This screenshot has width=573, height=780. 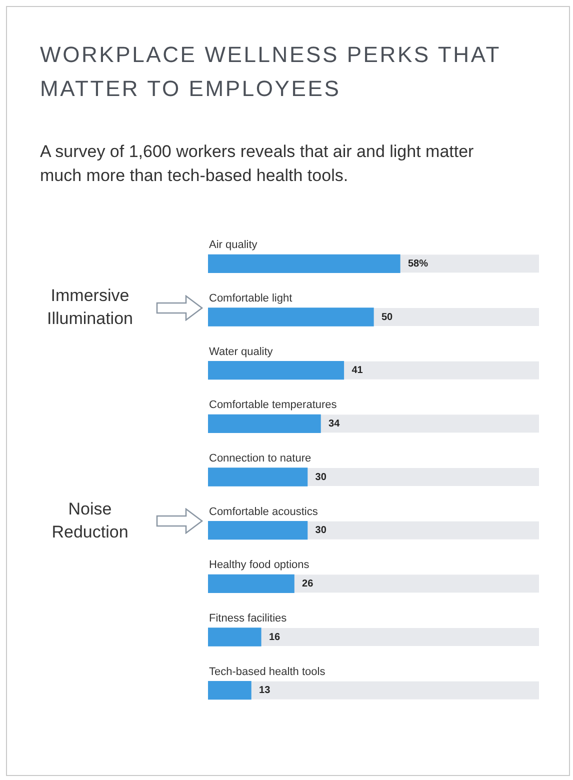 I want to click on data-label: 34, so click(x=334, y=424).